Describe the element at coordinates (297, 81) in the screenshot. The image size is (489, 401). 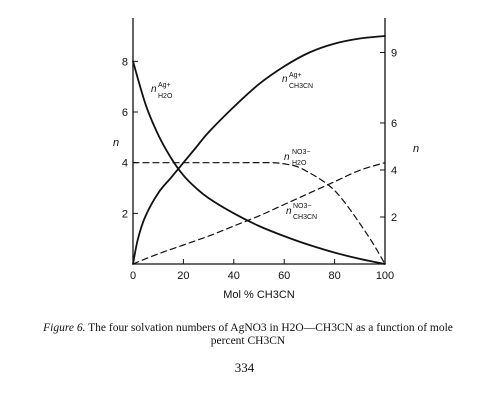
I see `annotation-nAg-CH3CN: n Ag+ CH3CN` at that location.